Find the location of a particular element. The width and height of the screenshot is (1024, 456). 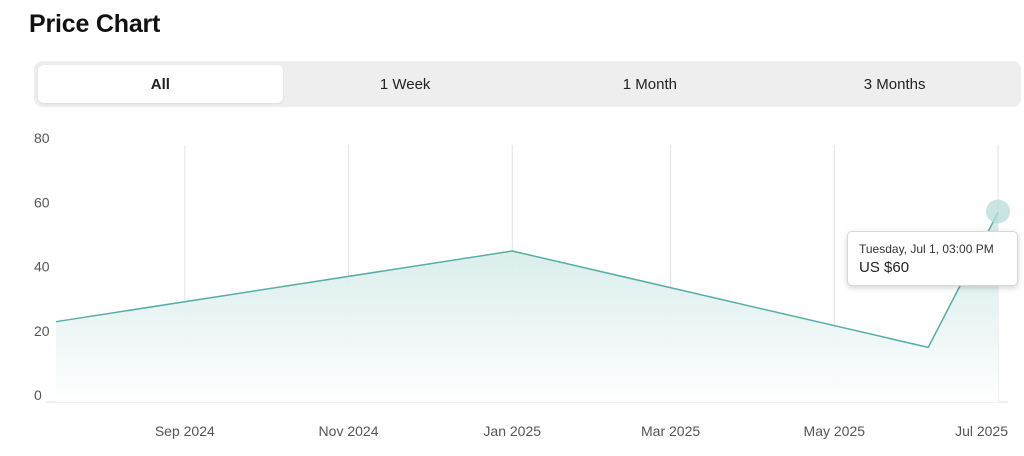

y-tick-label: 40 is located at coordinates (42, 267).